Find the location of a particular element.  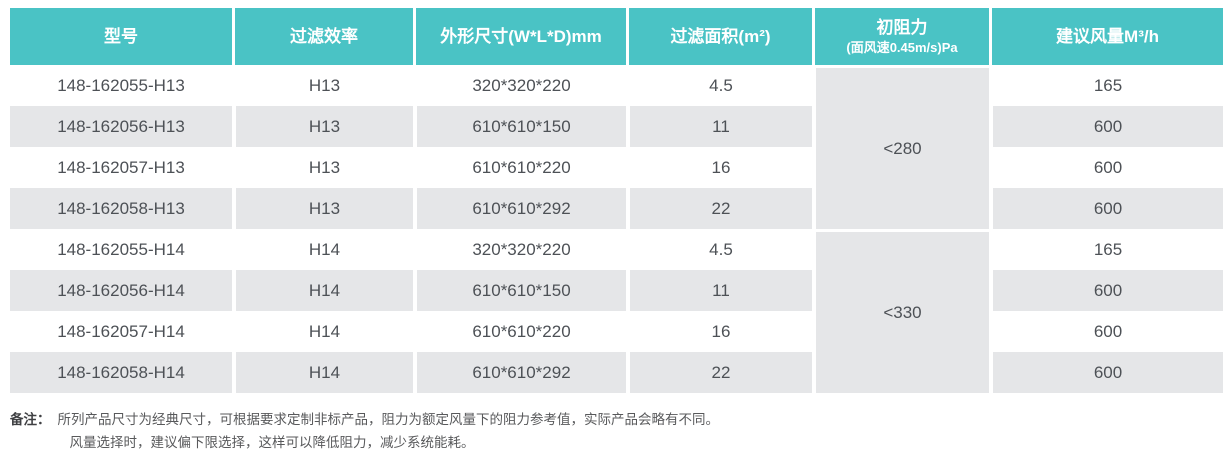

cell-model: 148-162055-H13 is located at coordinates (121, 85).